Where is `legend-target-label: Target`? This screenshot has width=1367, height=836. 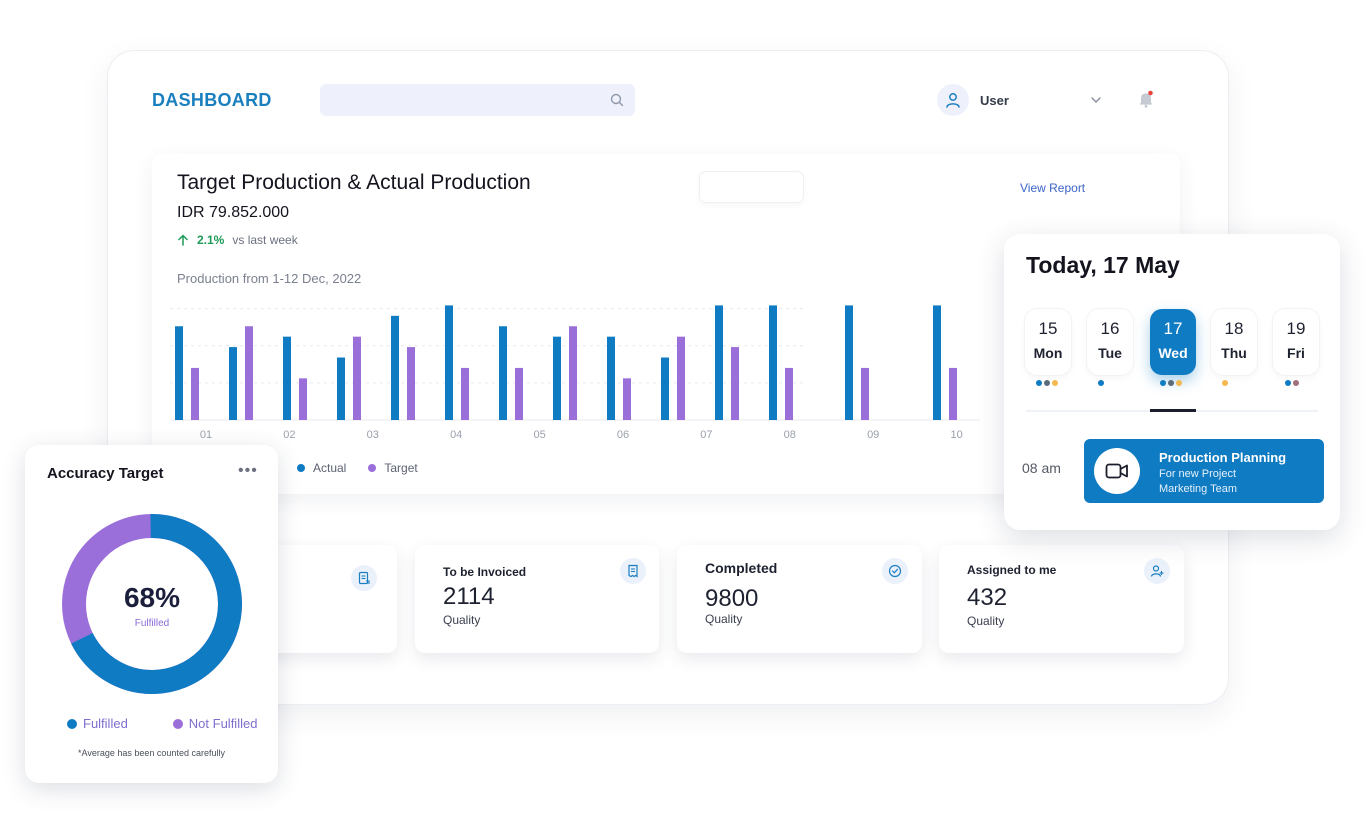 legend-target-label: Target is located at coordinates (401, 468).